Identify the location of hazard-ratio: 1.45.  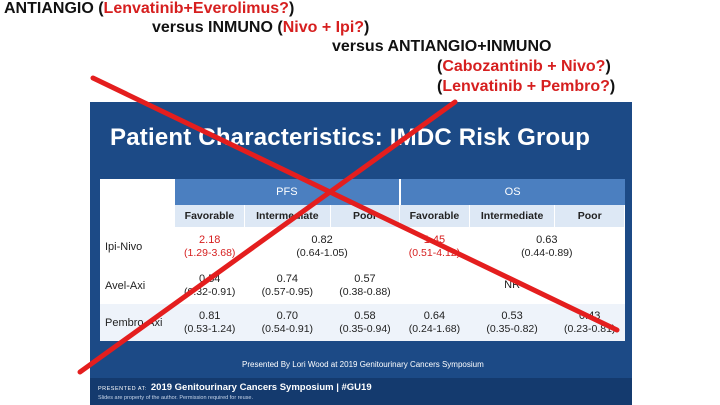
(434, 240).